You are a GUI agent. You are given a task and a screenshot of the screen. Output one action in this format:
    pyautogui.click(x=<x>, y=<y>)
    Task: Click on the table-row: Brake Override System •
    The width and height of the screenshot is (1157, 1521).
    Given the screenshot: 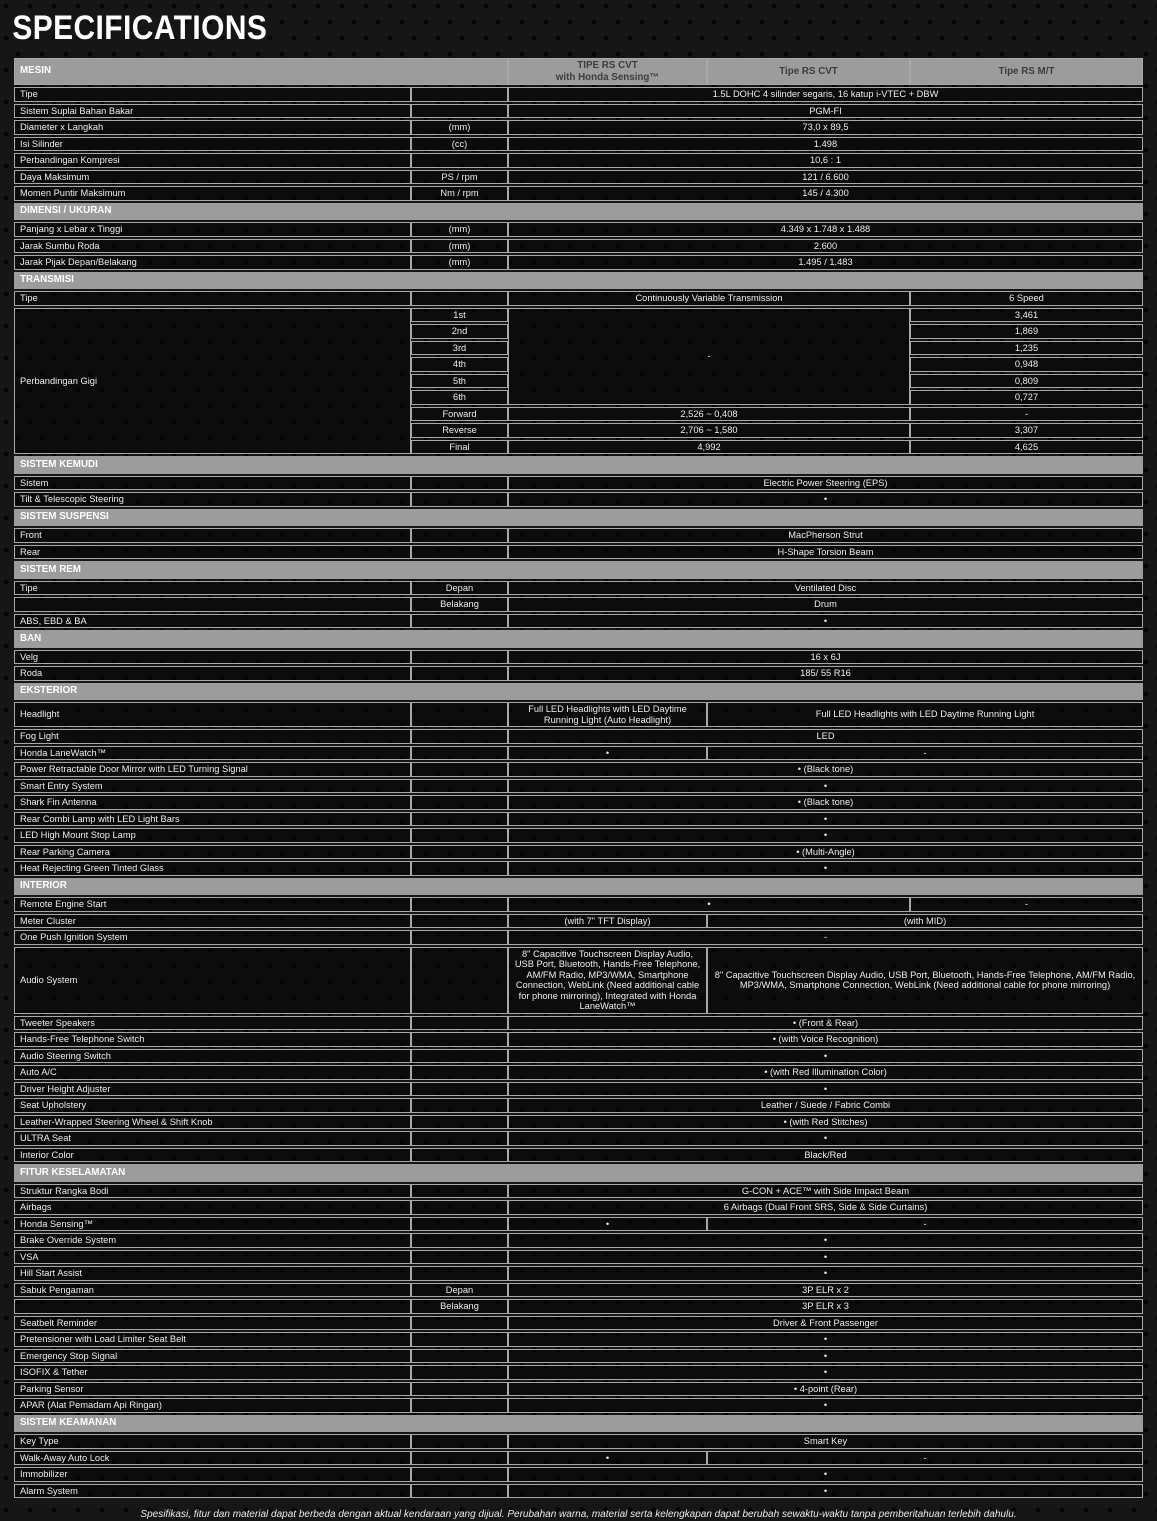 What is the action you would take?
    pyautogui.click(x=578, y=1240)
    